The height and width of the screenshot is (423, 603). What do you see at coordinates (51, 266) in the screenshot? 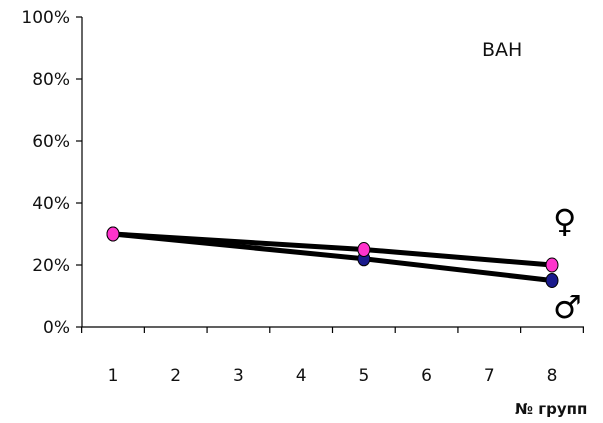
I see `y-tick-label: 20%` at bounding box center [51, 266].